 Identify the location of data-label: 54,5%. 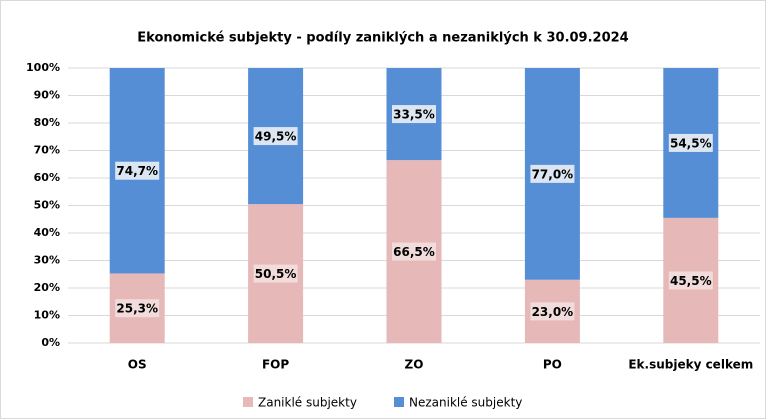
(691, 143).